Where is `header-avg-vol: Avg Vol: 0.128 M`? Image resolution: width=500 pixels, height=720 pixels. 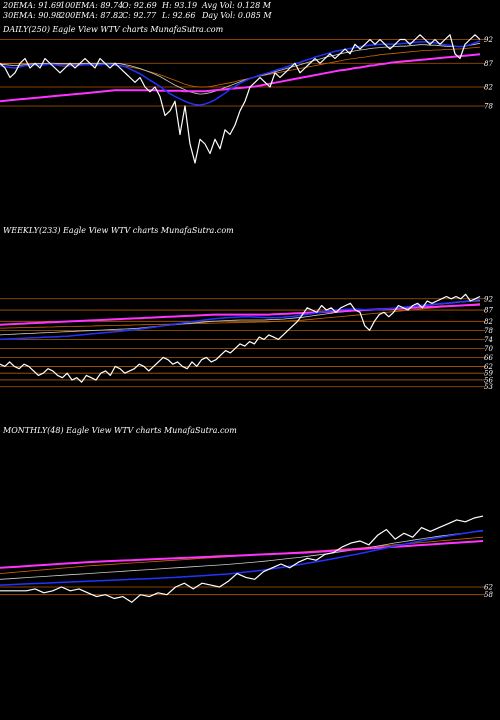 header-avg-vol: Avg Vol: 0.128 M is located at coordinates (236, 5).